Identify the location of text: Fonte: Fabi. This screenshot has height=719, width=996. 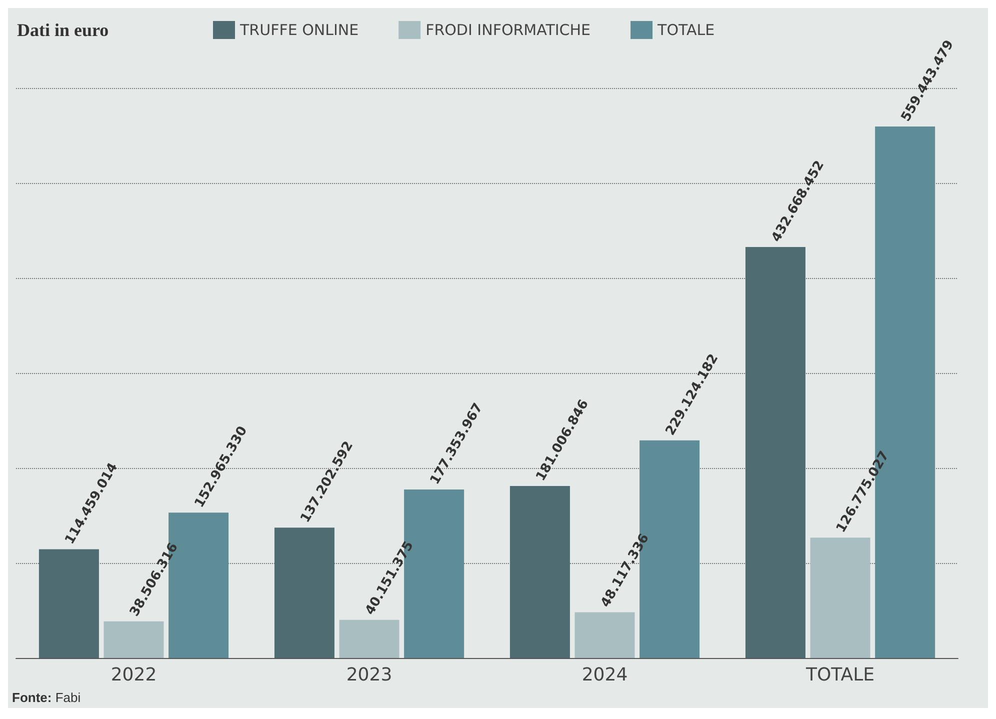
(46, 697).